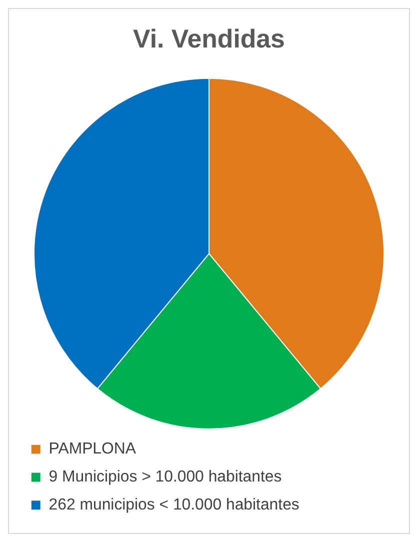  I want to click on chart-title: Vi. Vendidas, so click(209, 40).